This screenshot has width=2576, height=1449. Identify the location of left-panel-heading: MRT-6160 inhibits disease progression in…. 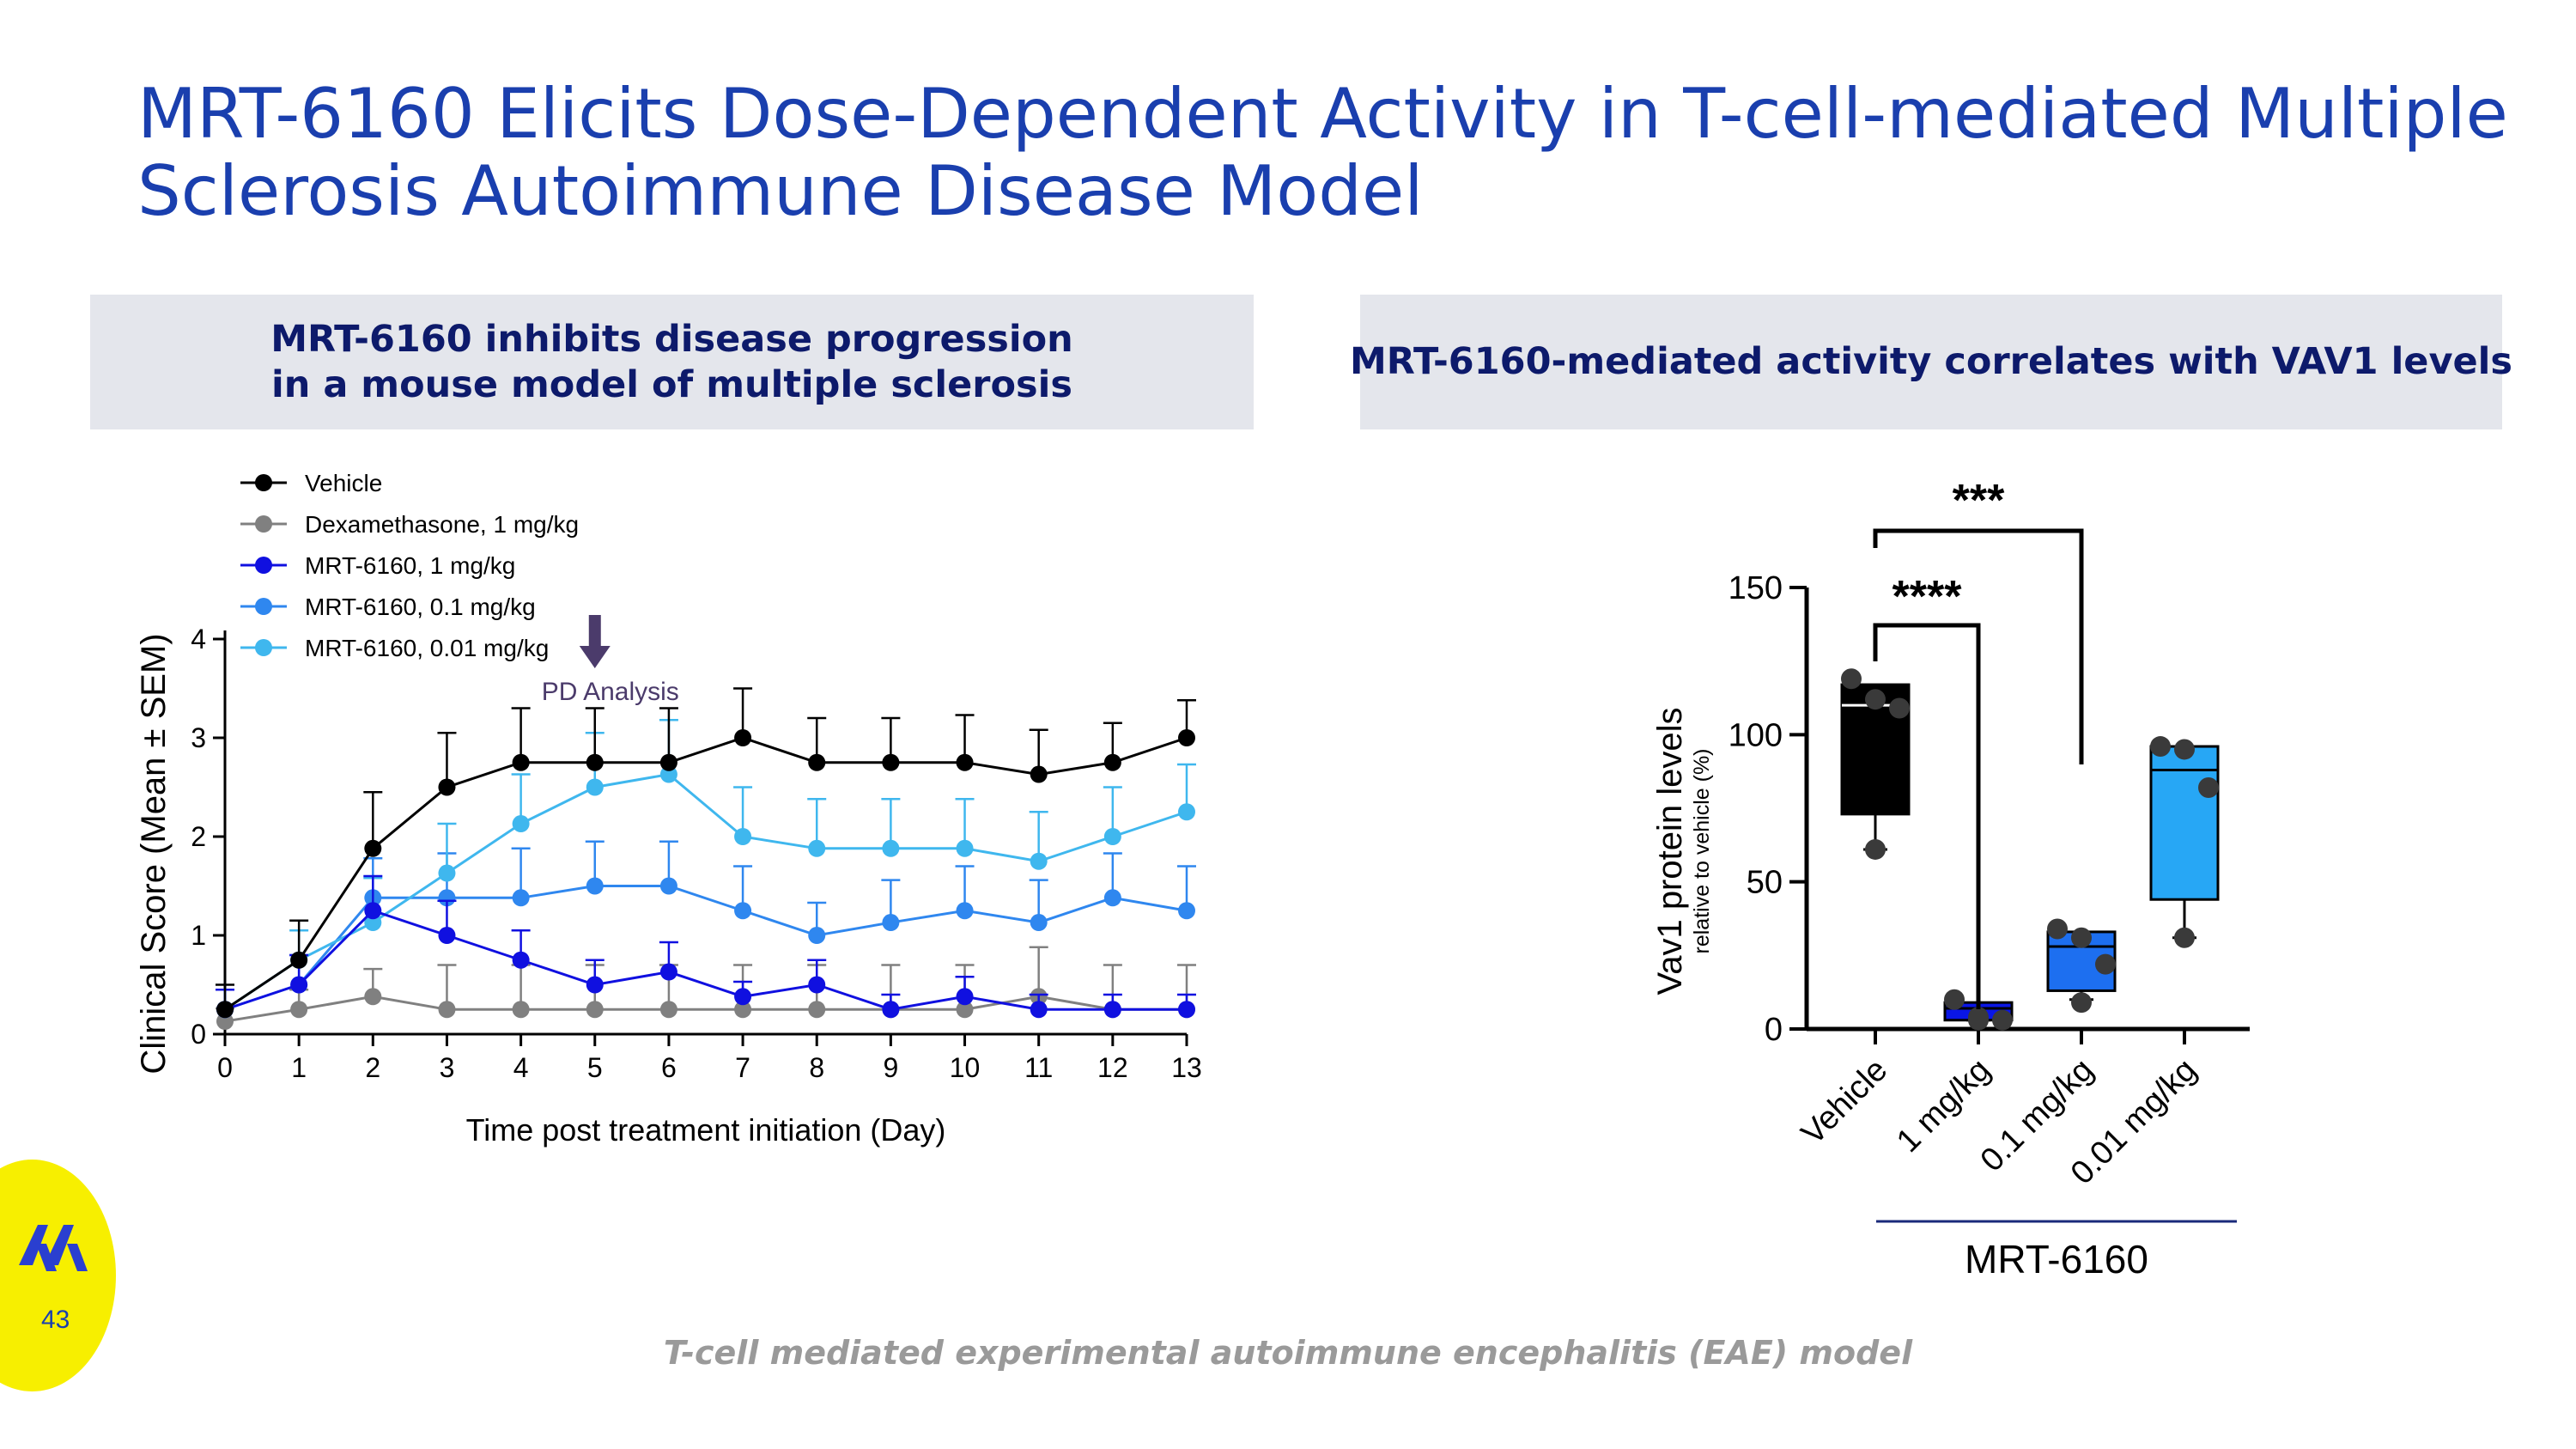
(672, 362).